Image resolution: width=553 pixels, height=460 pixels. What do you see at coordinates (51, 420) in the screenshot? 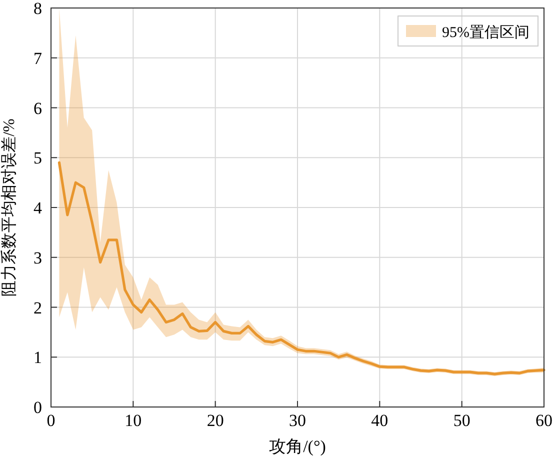
I see `x-tick-label: 0` at bounding box center [51, 420].